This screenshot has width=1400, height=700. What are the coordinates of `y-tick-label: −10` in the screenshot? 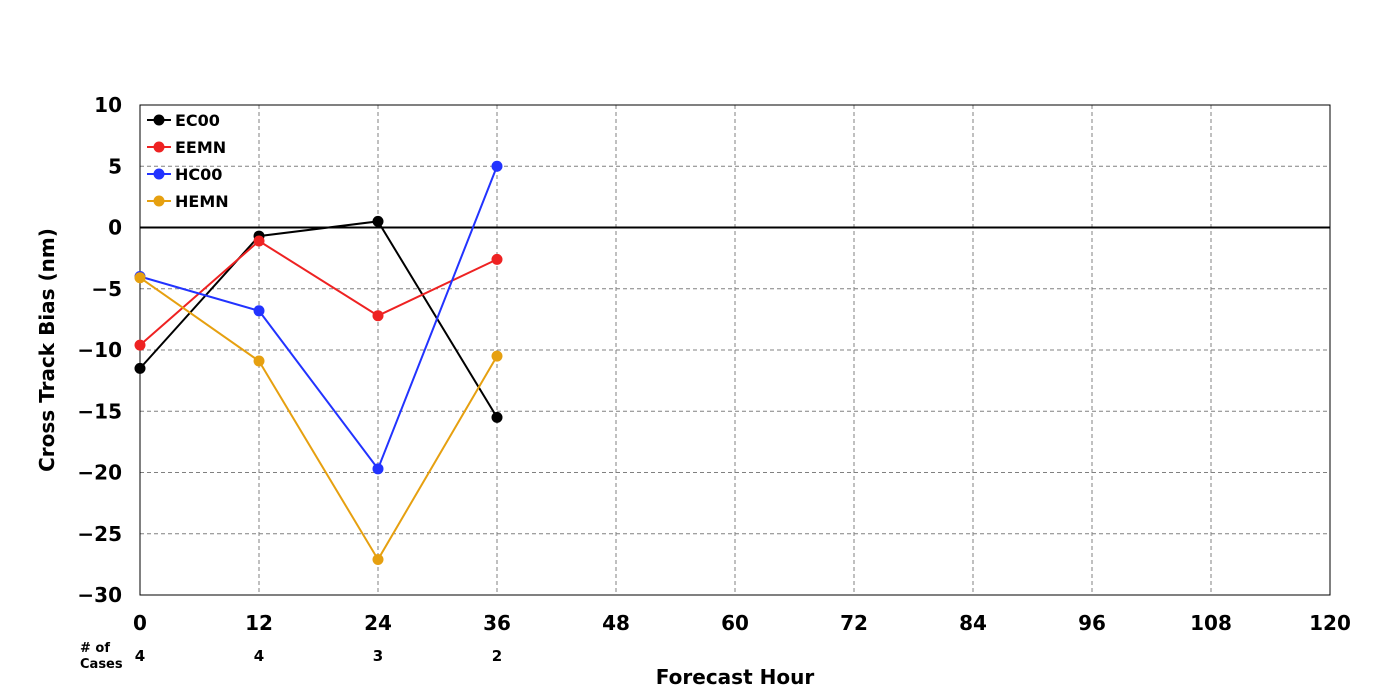 It's located at (99, 350).